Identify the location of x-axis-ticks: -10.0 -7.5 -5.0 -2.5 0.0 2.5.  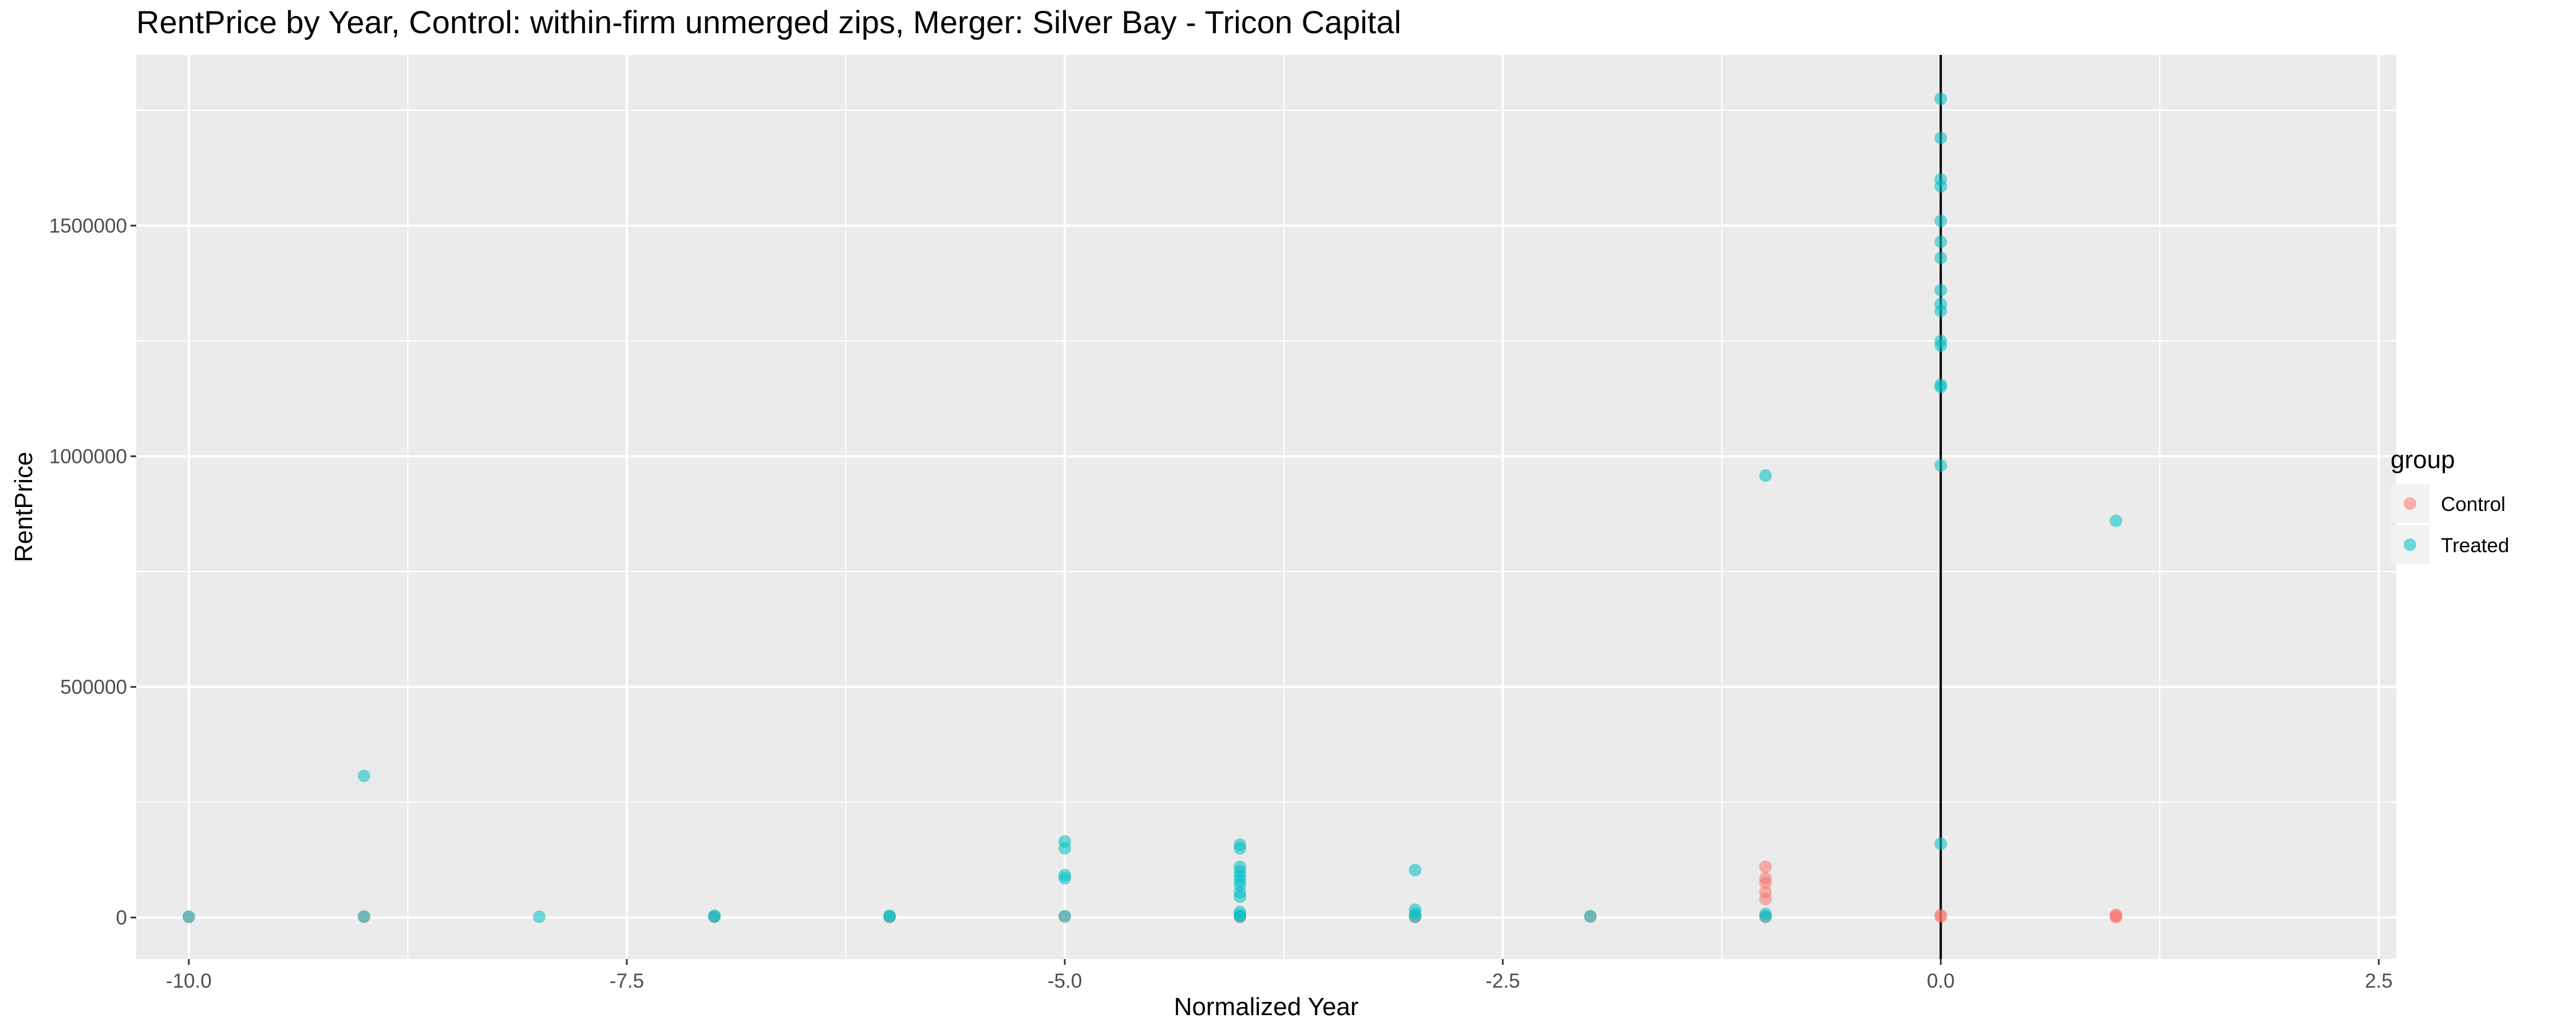
(1279, 975).